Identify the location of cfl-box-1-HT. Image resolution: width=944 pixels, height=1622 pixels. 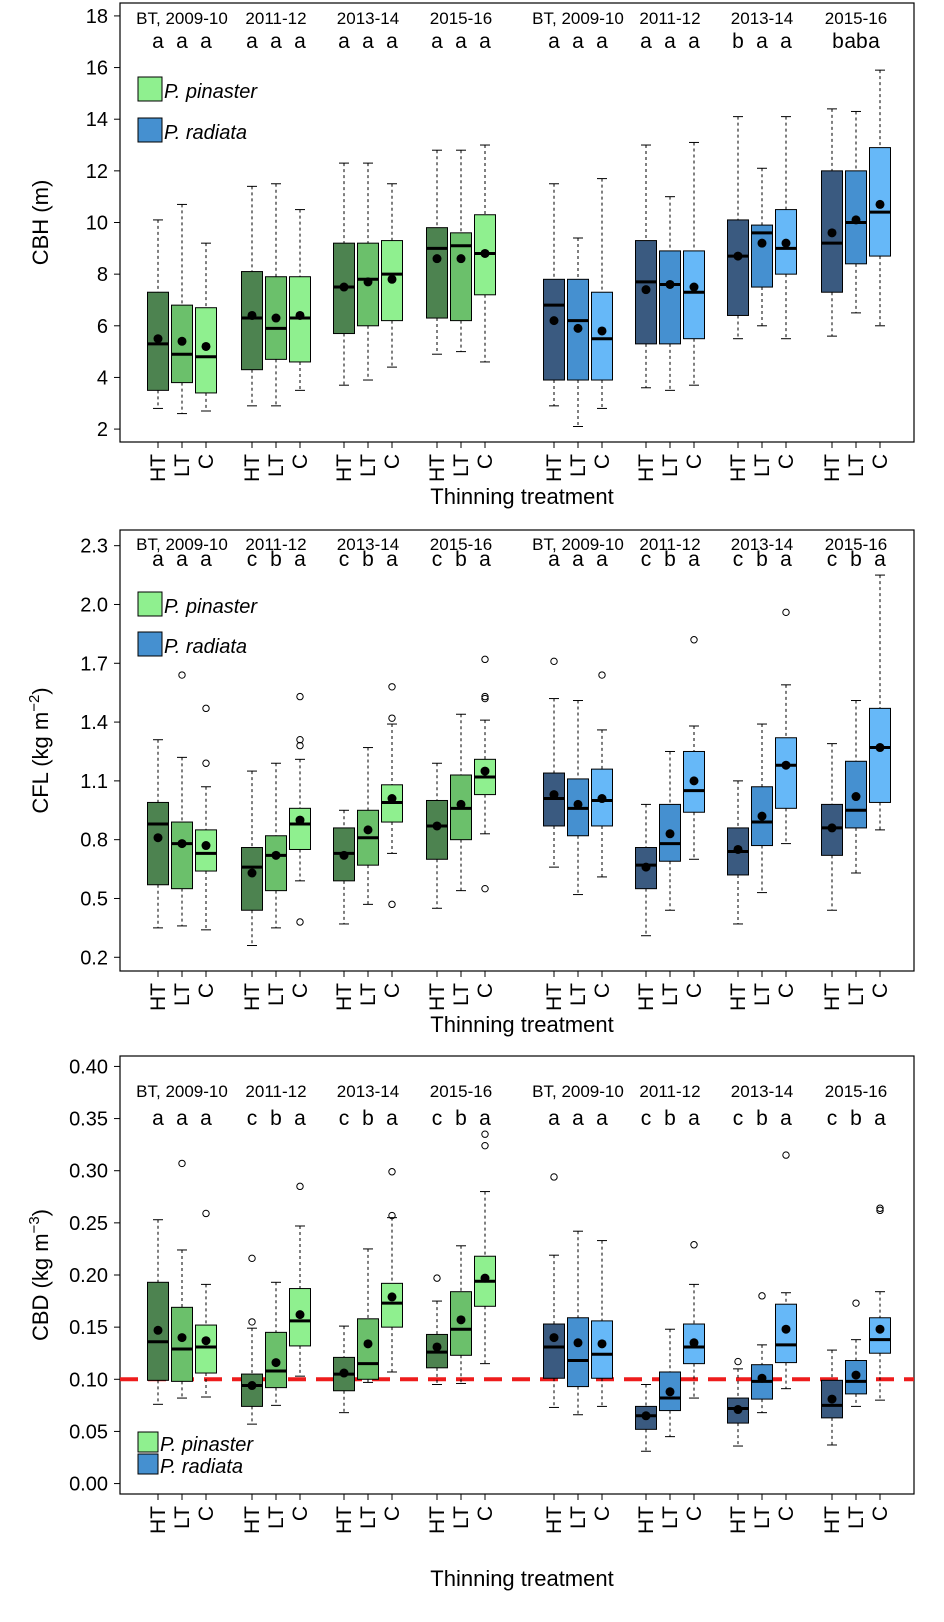
(252, 858).